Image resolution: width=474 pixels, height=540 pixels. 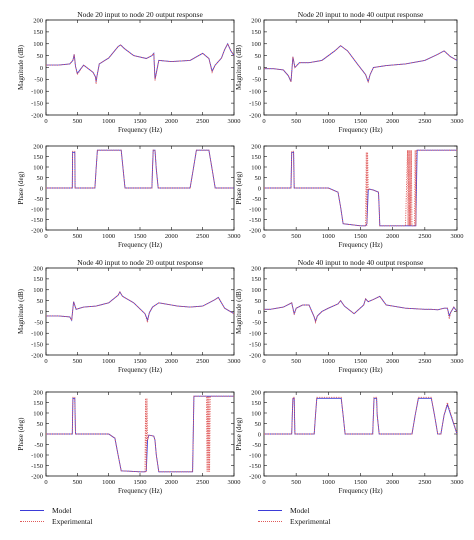 What do you see at coordinates (300, 510) in the screenshot?
I see `legend-model-label: Model` at bounding box center [300, 510].